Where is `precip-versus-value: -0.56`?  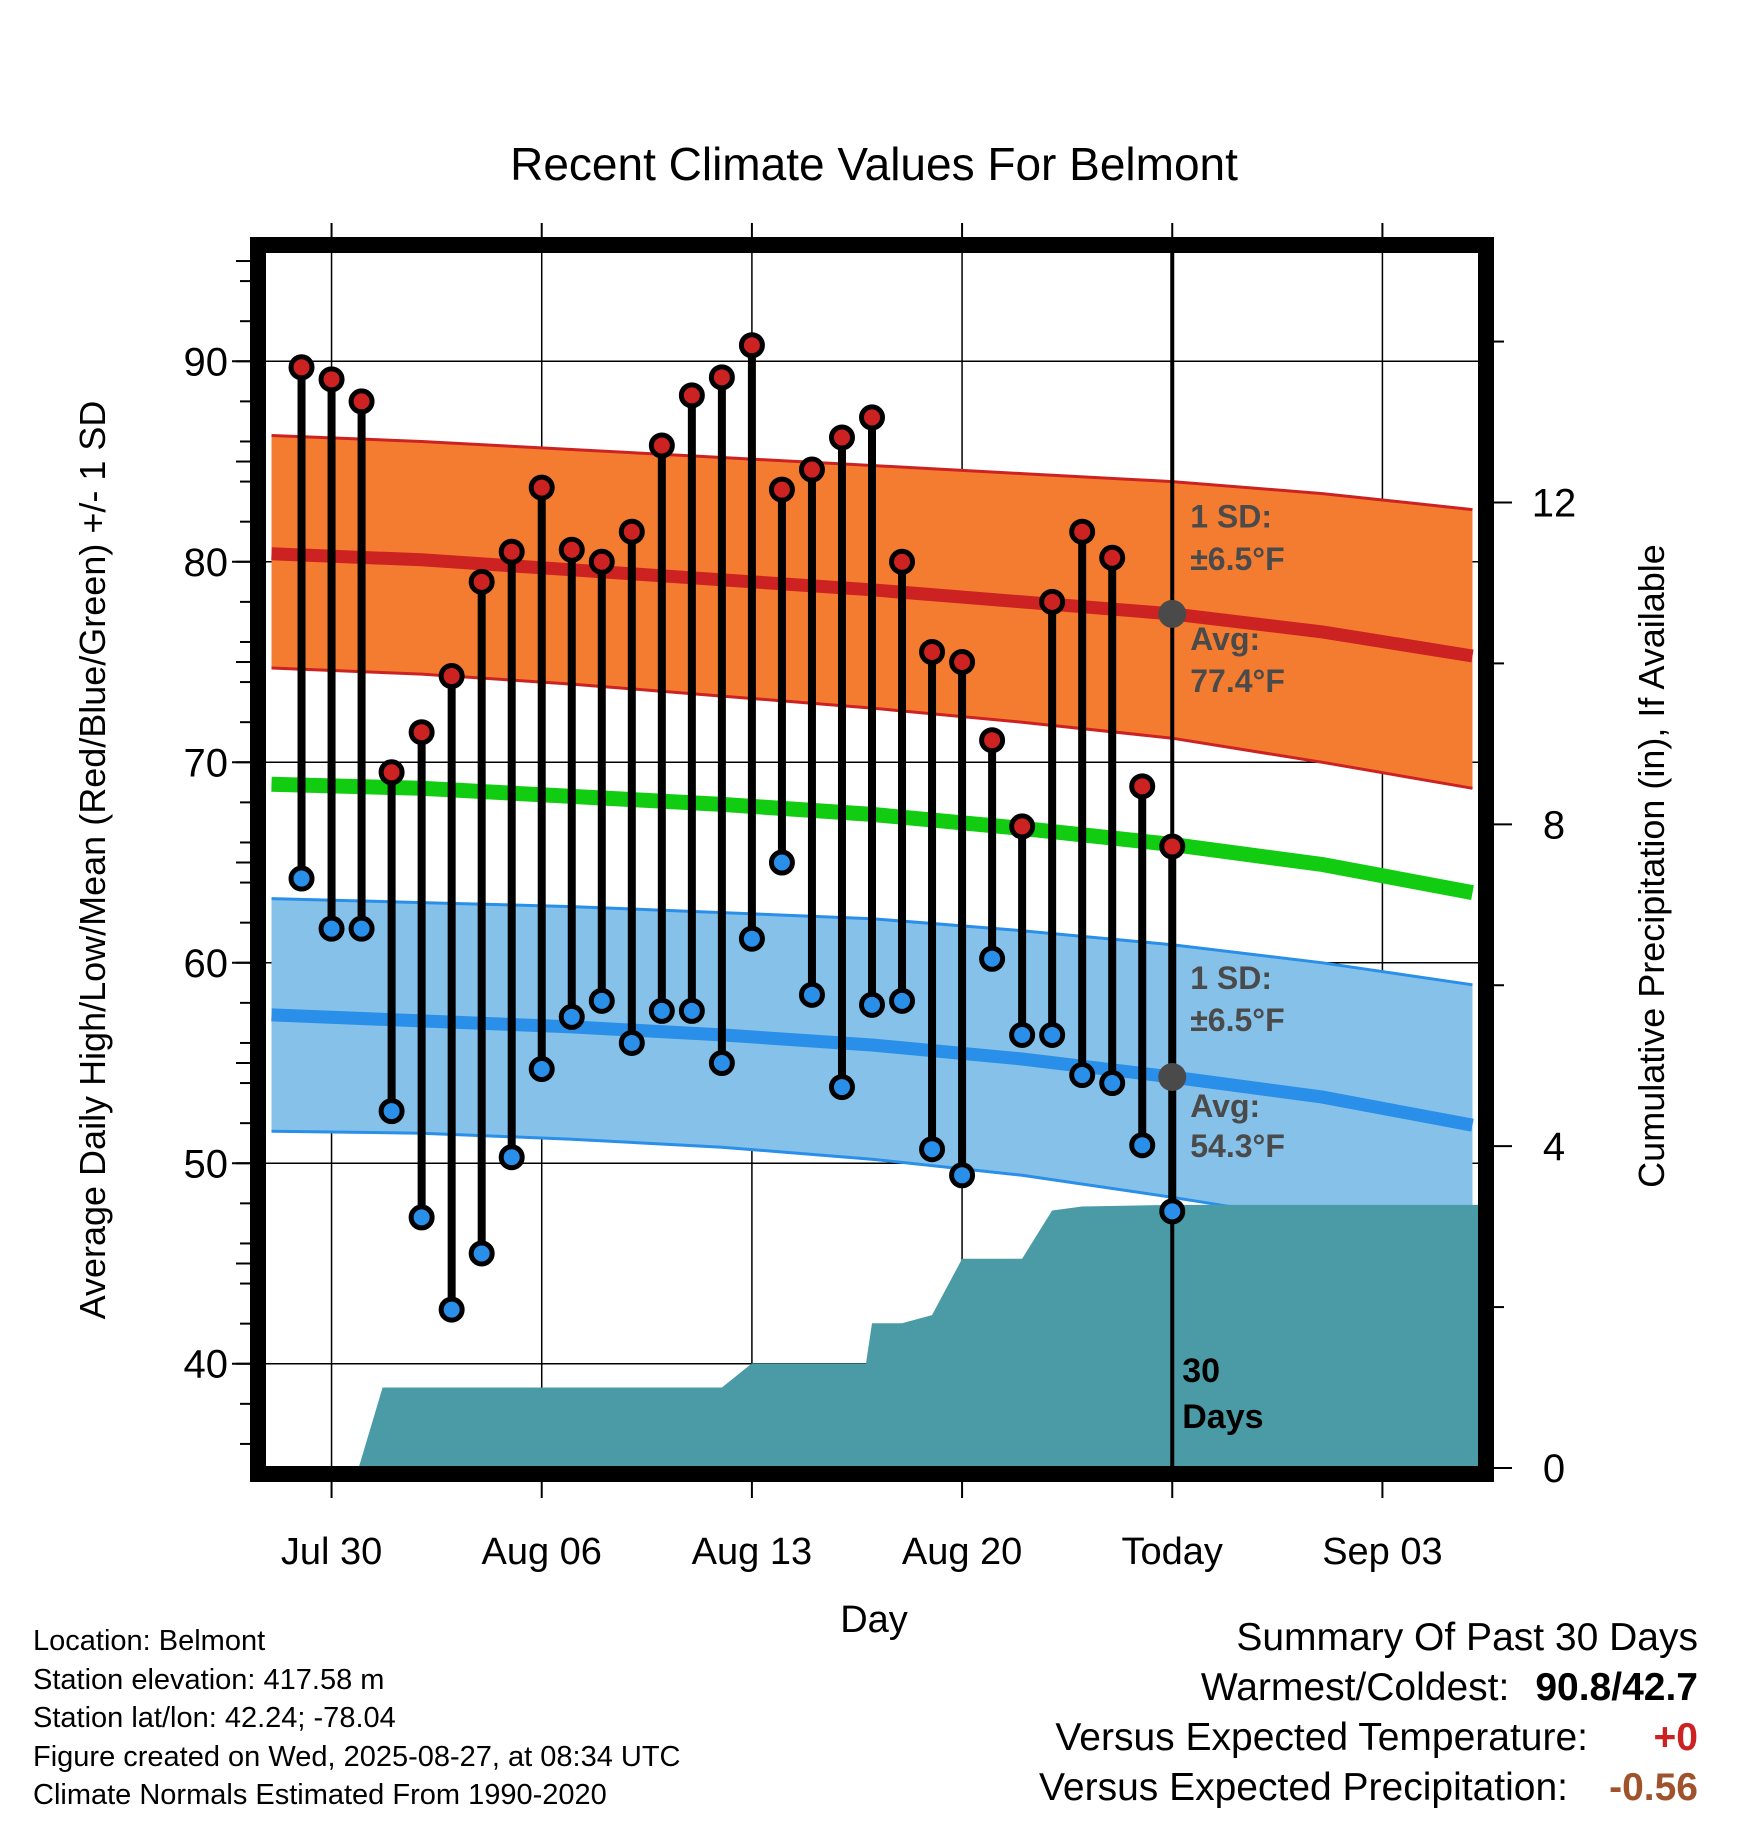 precip-versus-value: -0.56 is located at coordinates (1653, 1787).